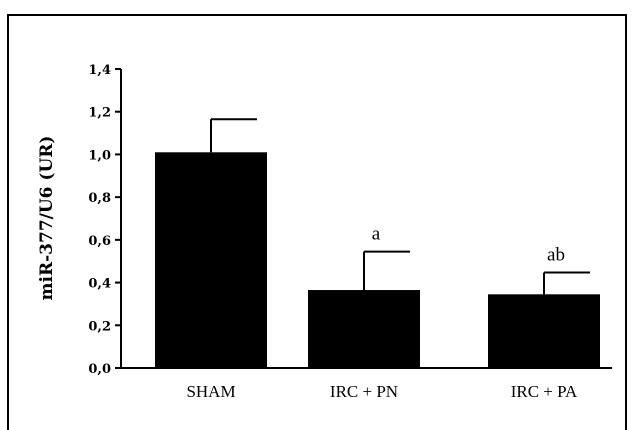  Describe the element at coordinates (556, 255) in the screenshot. I see `significance-label: ab` at that location.